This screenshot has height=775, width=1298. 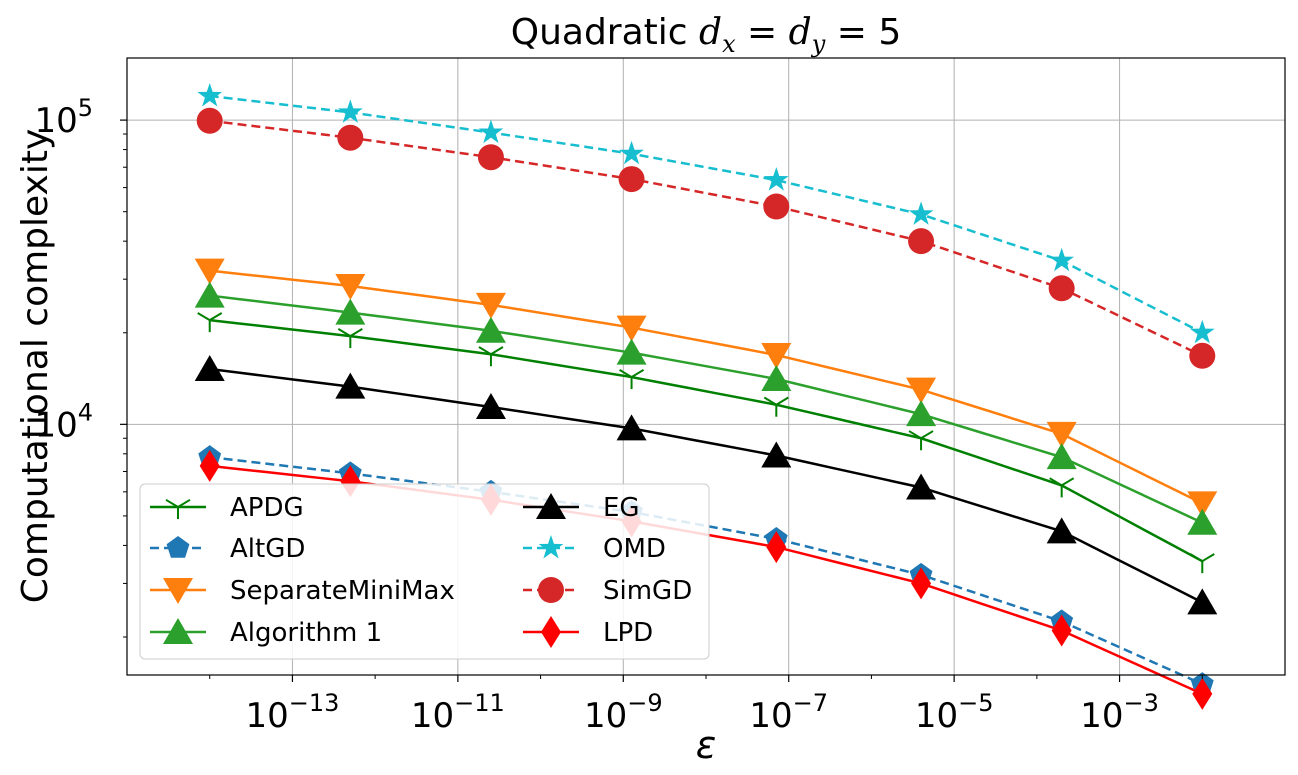 I want to click on y-tick-label: 10⁵, so click(x=63, y=117).